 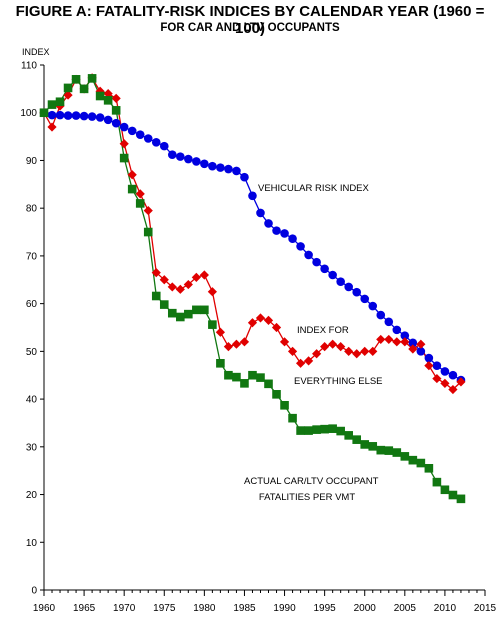 I want to click on x-tick-label: 1995, so click(x=325, y=608).